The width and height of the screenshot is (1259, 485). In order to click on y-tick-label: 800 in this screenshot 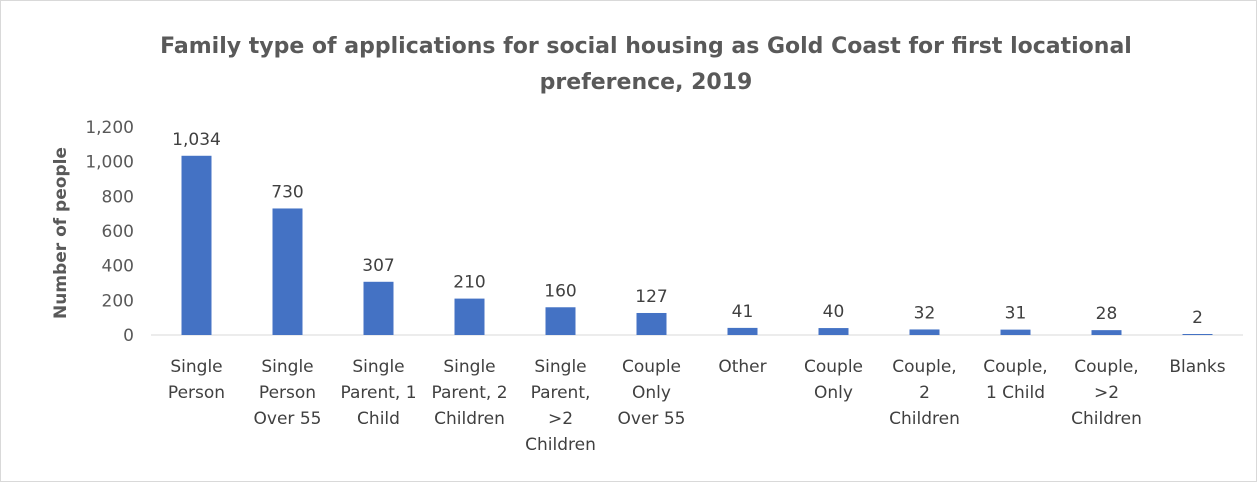, I will do `click(118, 197)`.